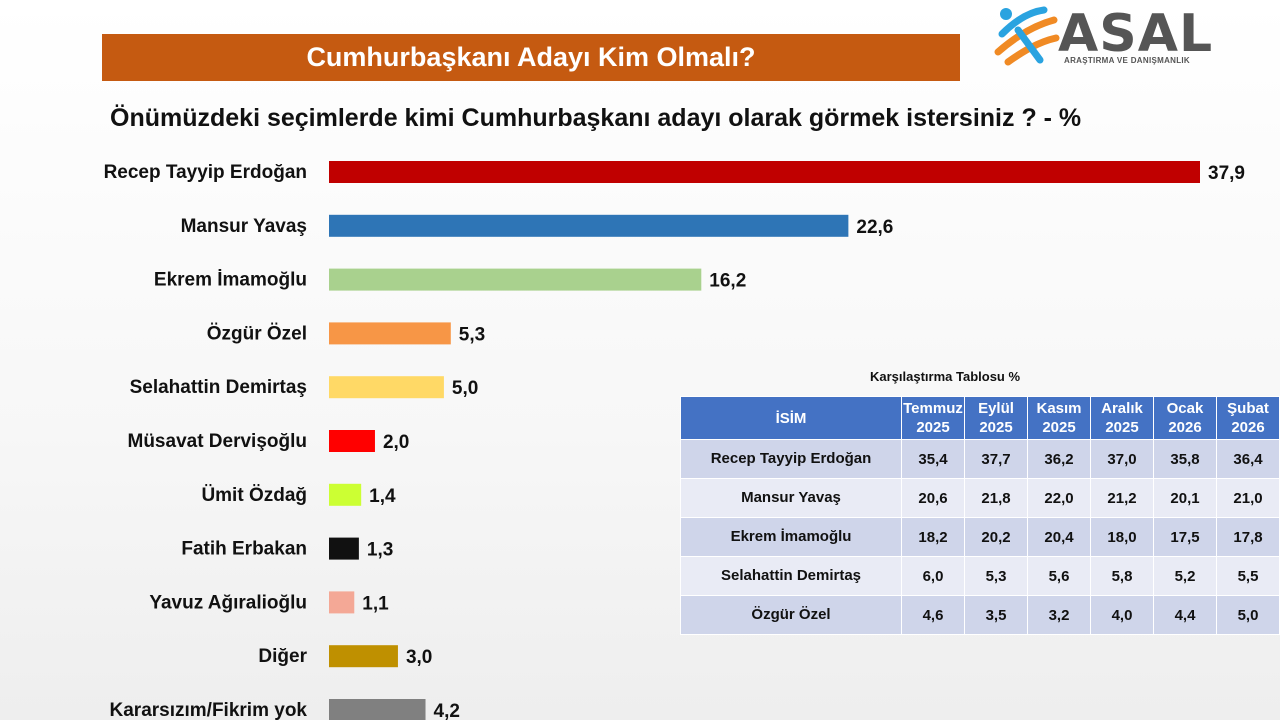 Image resolution: width=1280 pixels, height=720 pixels. What do you see at coordinates (1248, 418) in the screenshot?
I see `header-month: Şubat 2026` at bounding box center [1248, 418].